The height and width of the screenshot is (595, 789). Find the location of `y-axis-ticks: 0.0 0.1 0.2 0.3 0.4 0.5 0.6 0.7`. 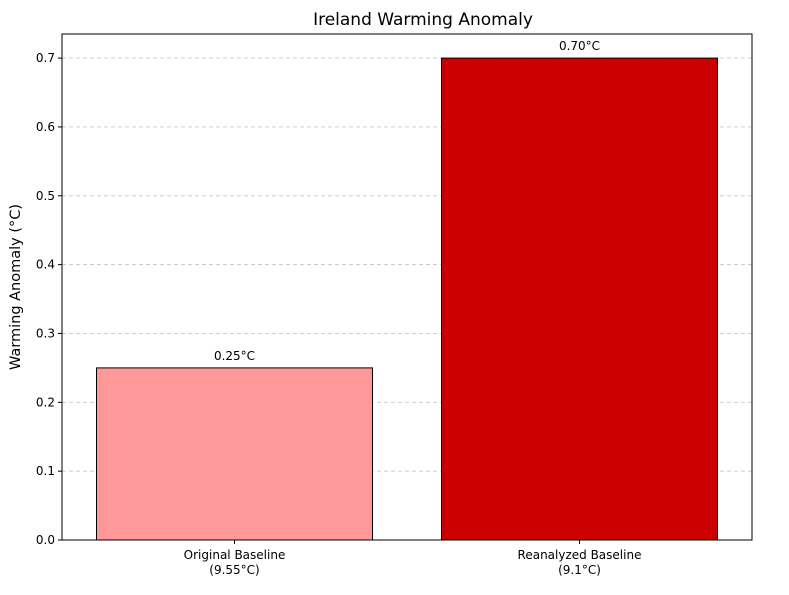

y-axis-ticks: 0.0 0.1 0.2 0.3 0.4 0.5 0.6 0.7 is located at coordinates (49, 299).